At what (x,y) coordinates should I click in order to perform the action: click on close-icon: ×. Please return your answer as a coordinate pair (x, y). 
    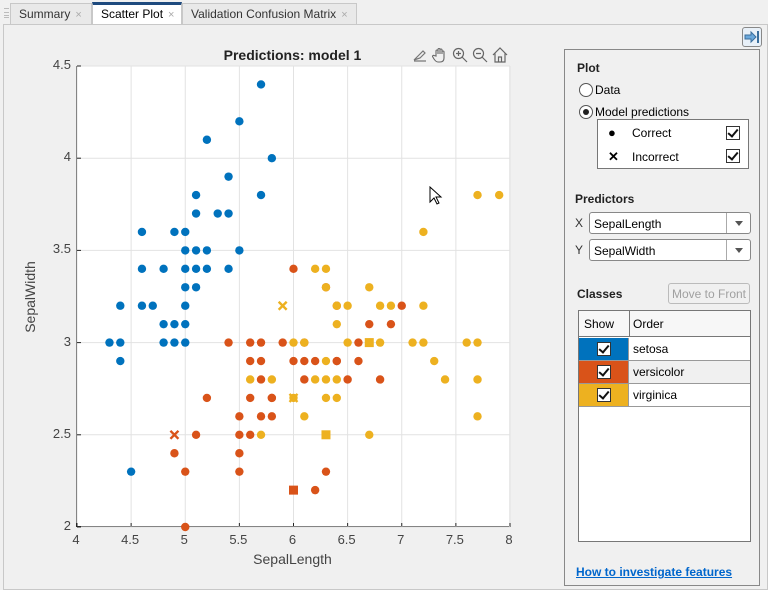
    Looking at the image, I should click on (171, 15).